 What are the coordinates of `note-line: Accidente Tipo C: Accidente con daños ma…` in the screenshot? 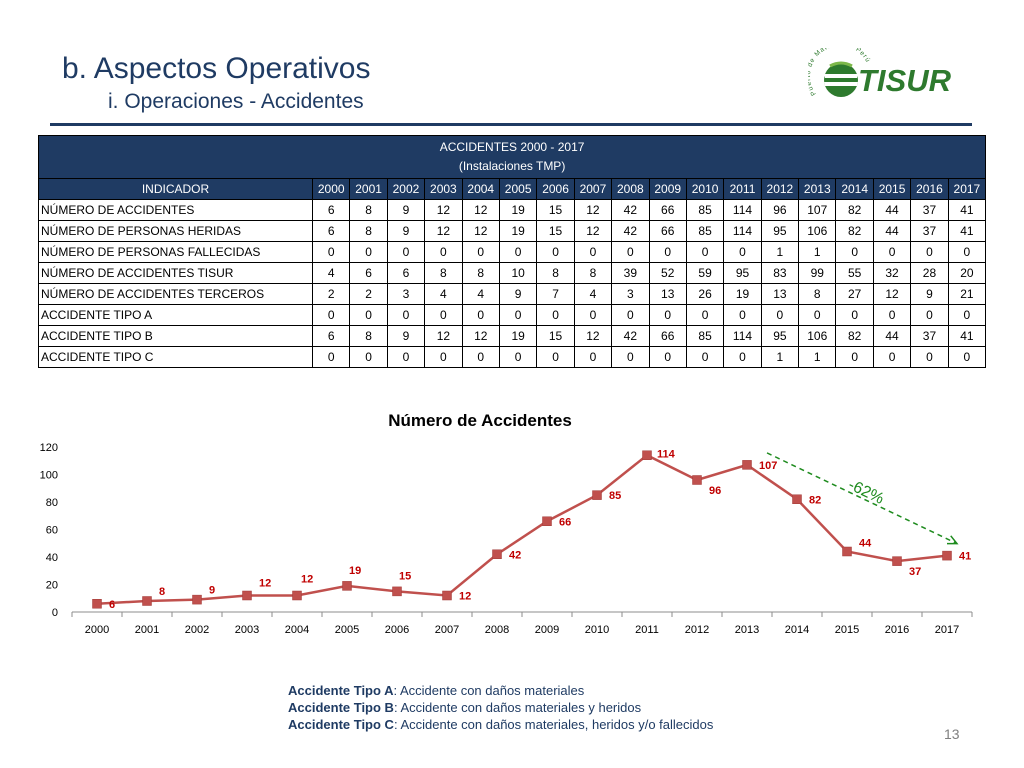 It's located at (500, 724).